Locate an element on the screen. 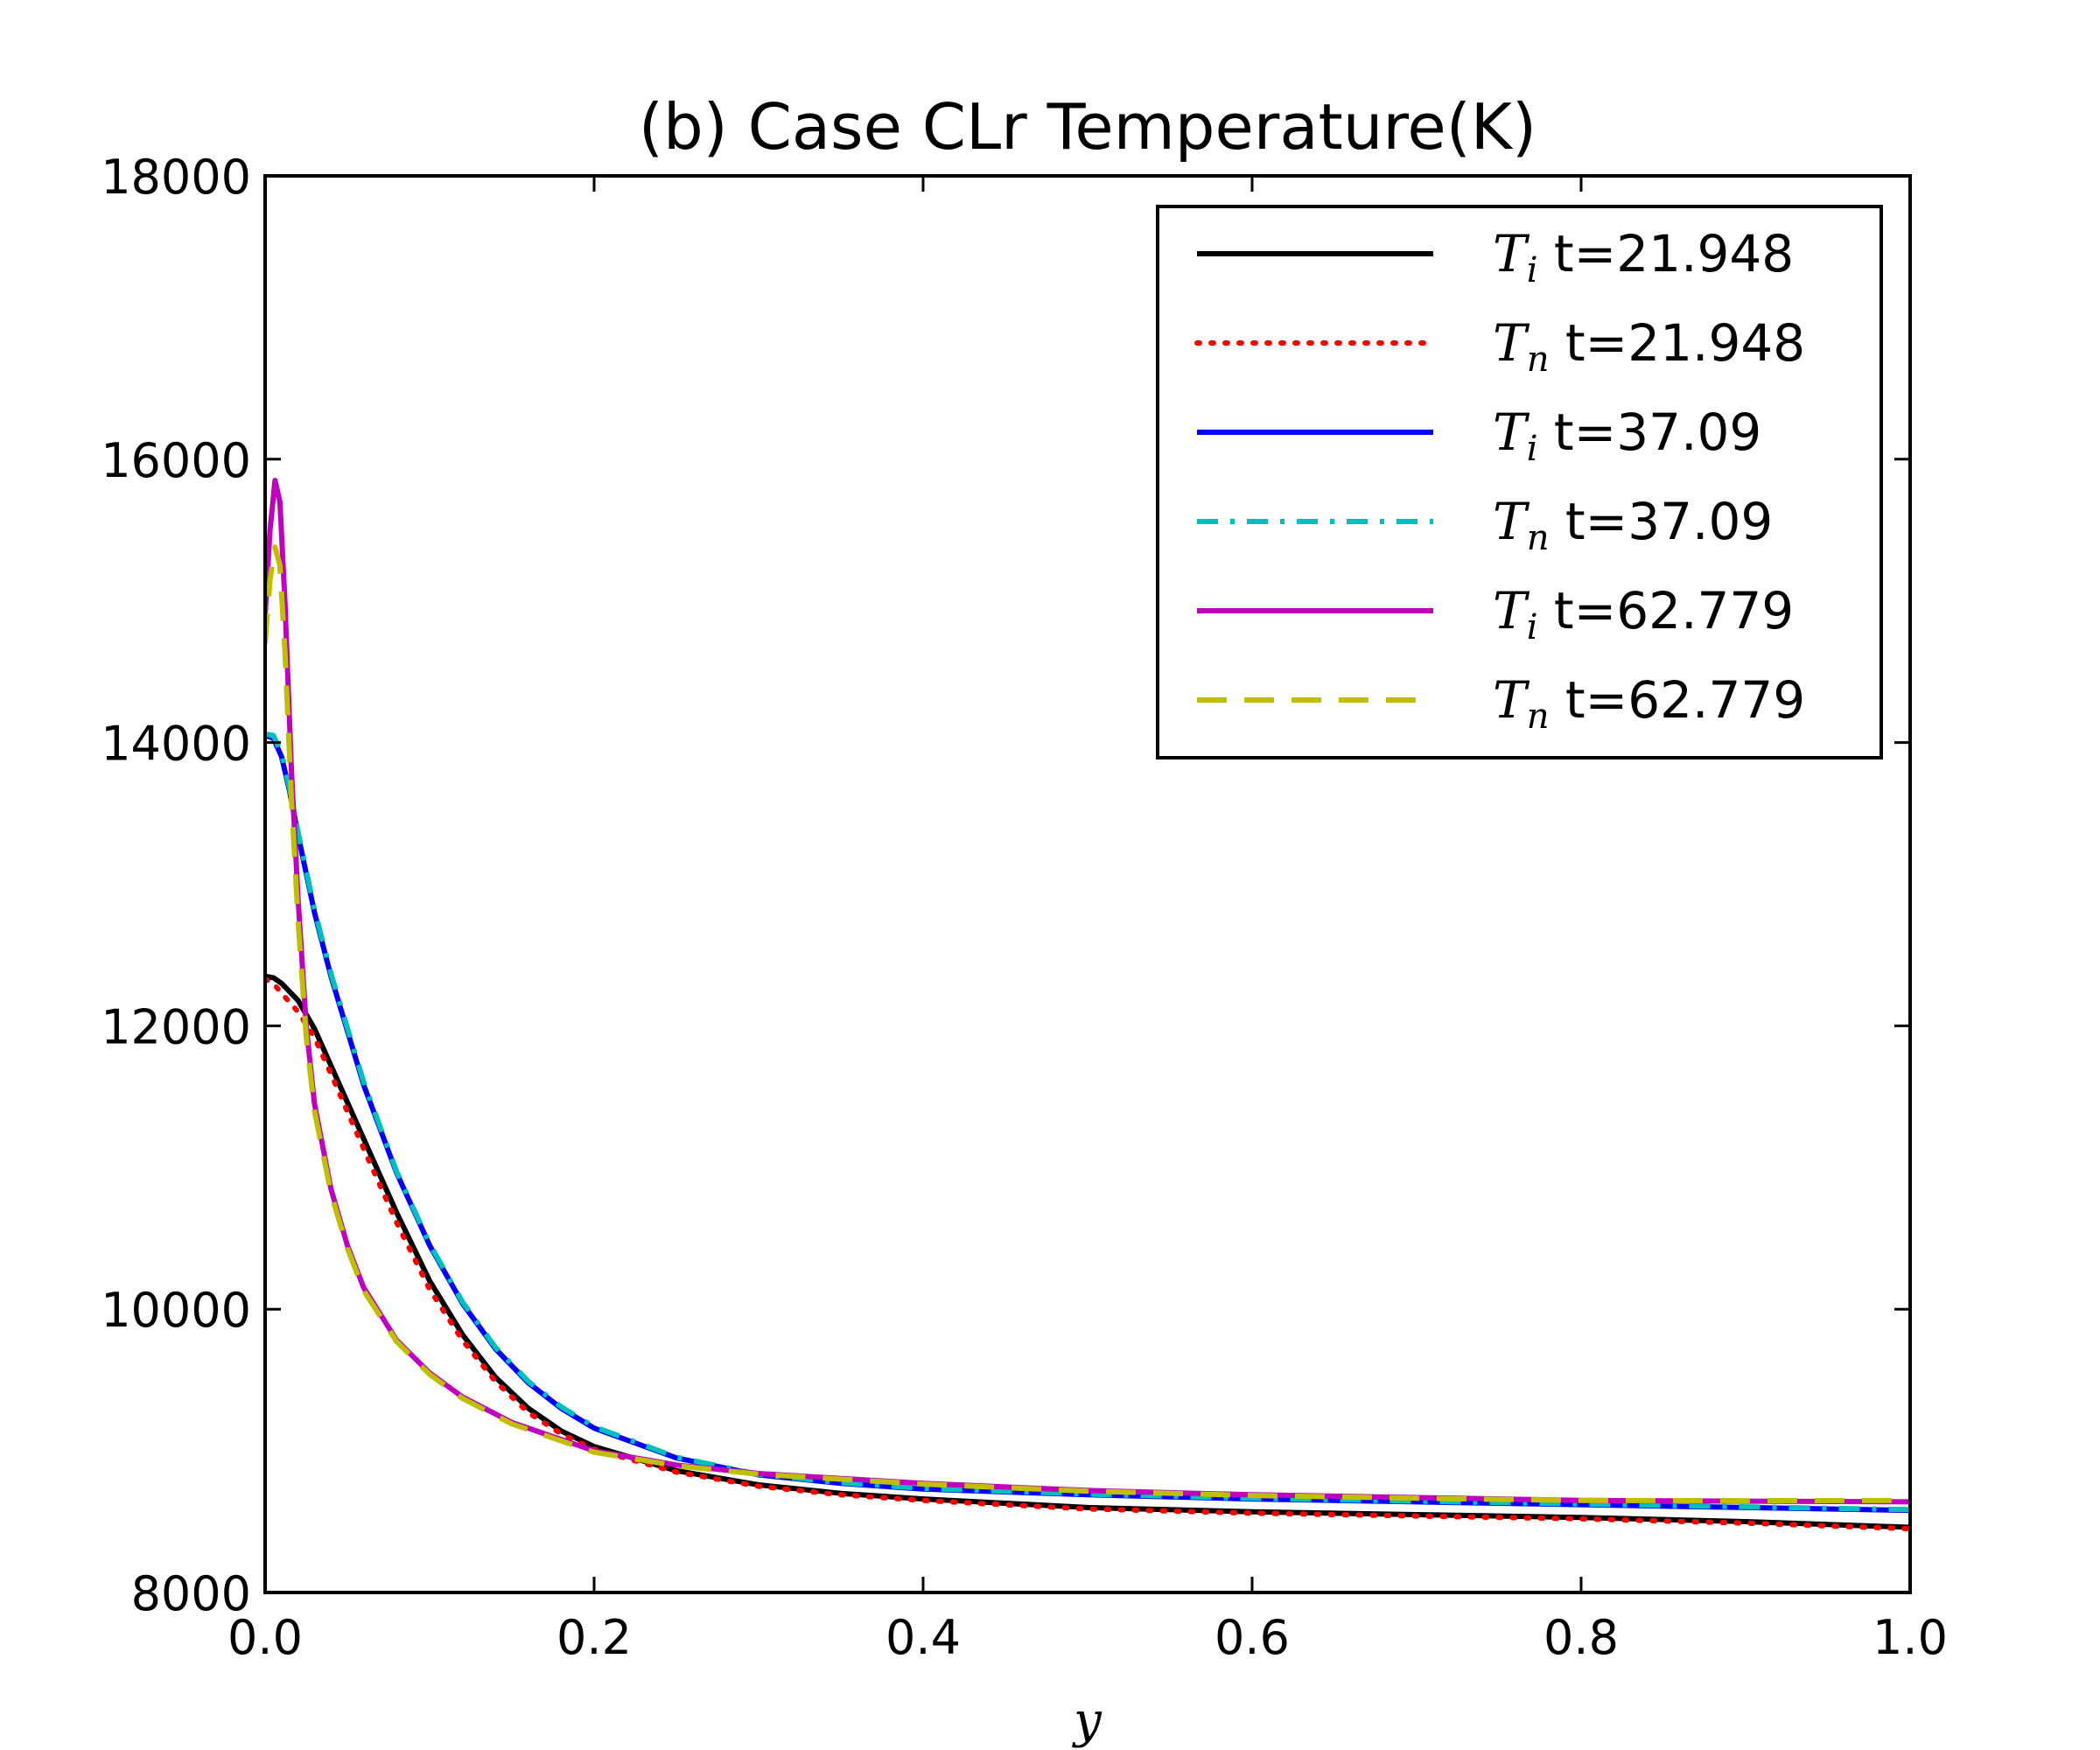 This screenshot has width=2100, height=1750. x-tick-label: 0.2 is located at coordinates (594, 1637).